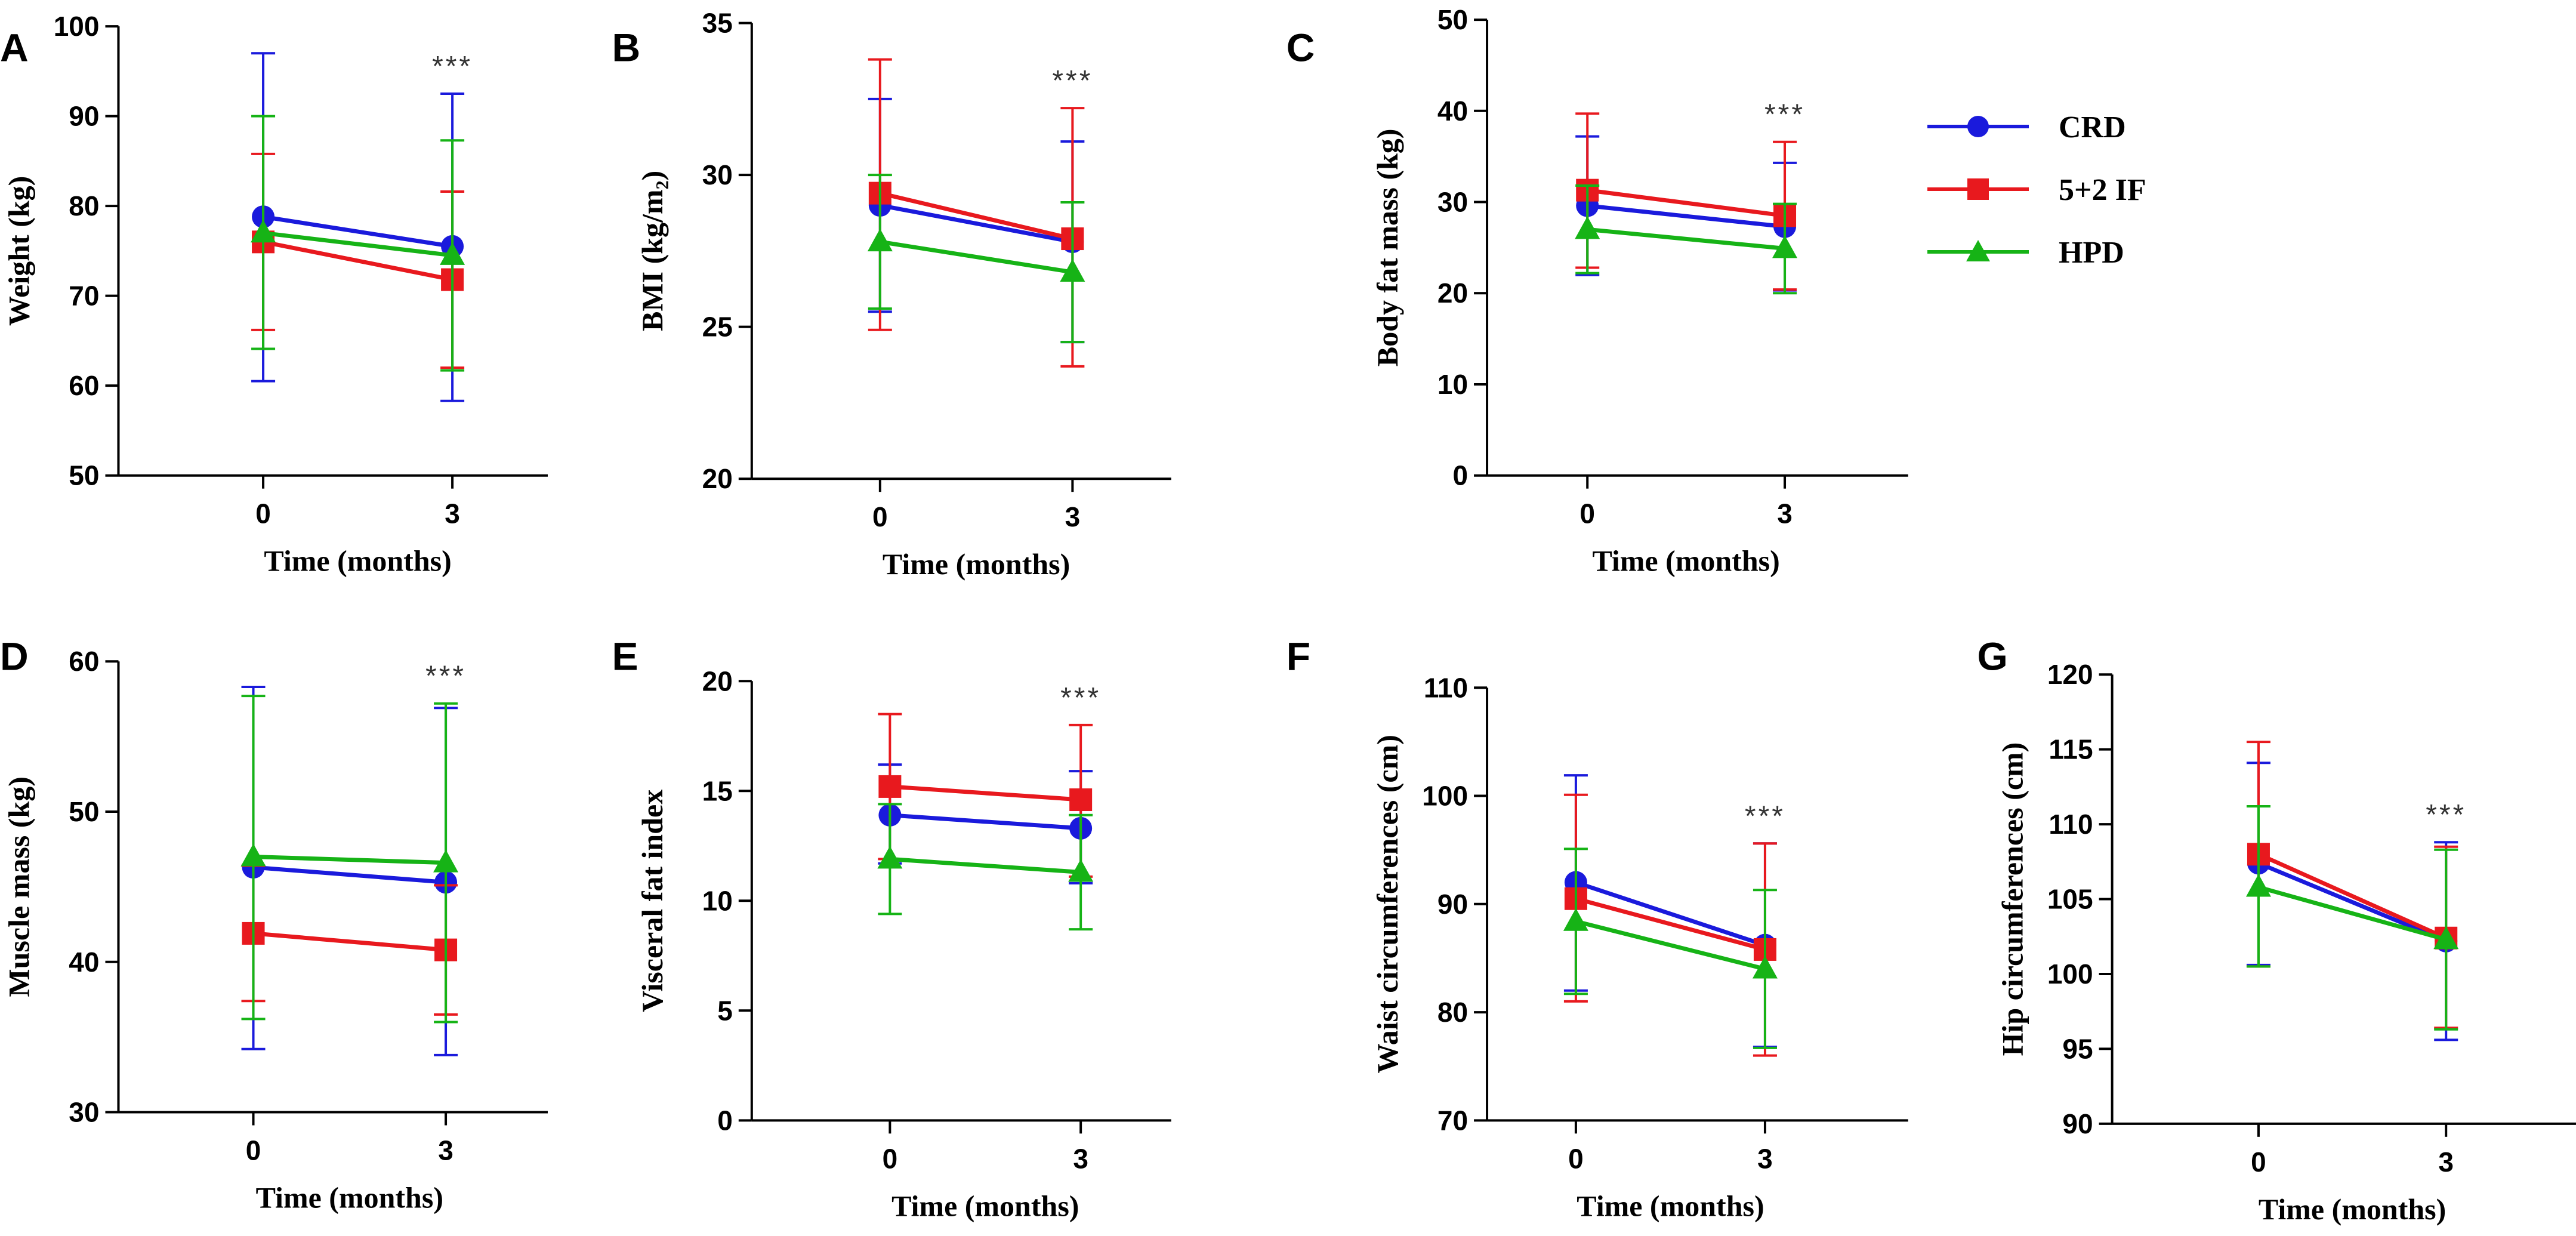  Describe the element at coordinates (2013, 899) in the screenshot. I see `y-axis-title: Hip circumferences (cm)` at that location.